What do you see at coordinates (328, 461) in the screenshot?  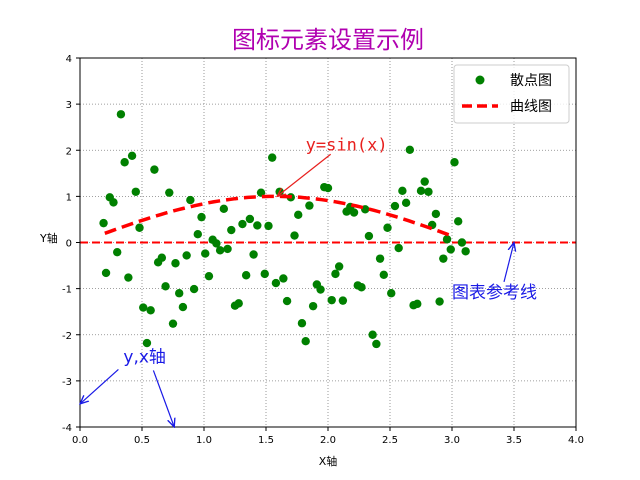 I see `x-axis-label: X轴` at bounding box center [328, 461].